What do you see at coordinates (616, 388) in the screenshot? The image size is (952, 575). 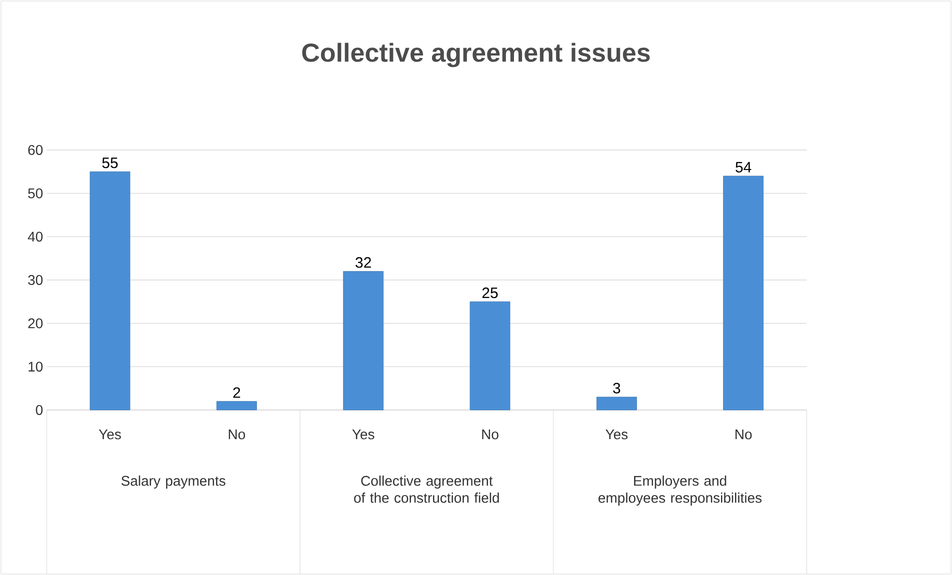 I see `data-label: 3` at bounding box center [616, 388].